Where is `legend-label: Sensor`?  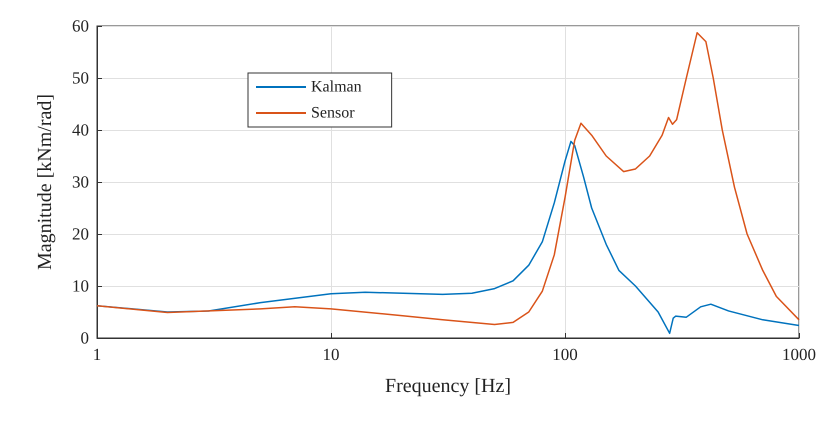 legend-label: Sensor is located at coordinates (333, 113).